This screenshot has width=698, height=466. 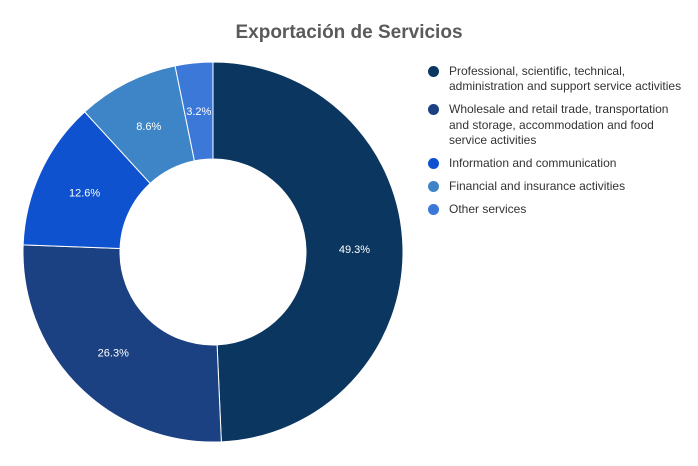 I want to click on legend-item-4: Financial and insurance activities, so click(x=559, y=186).